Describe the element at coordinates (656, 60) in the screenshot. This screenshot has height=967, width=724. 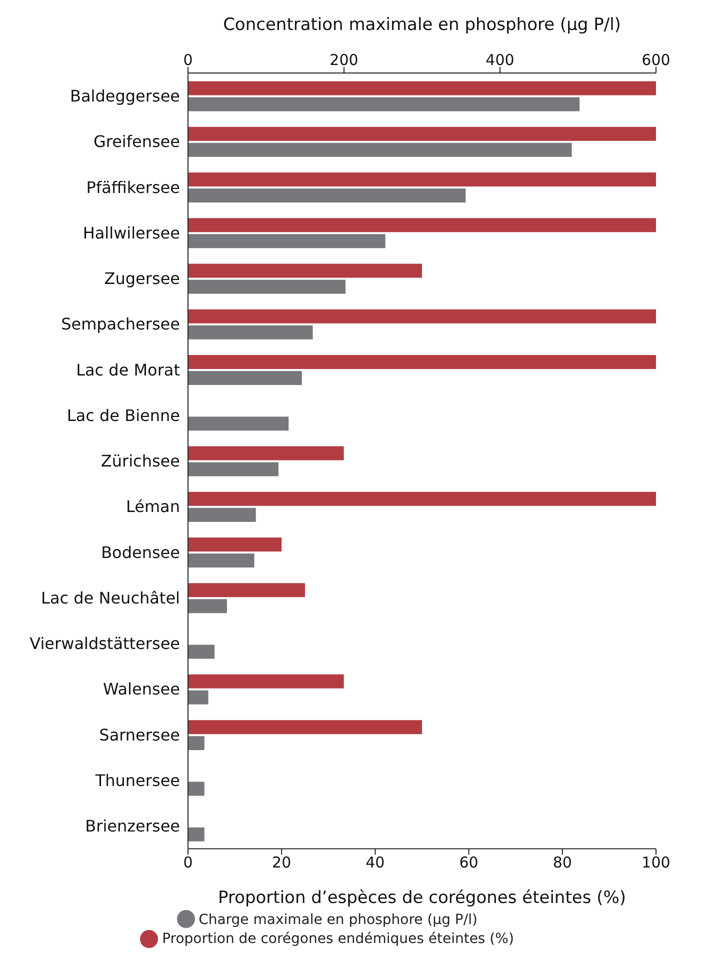
I see `x2-tick-label: 600` at that location.